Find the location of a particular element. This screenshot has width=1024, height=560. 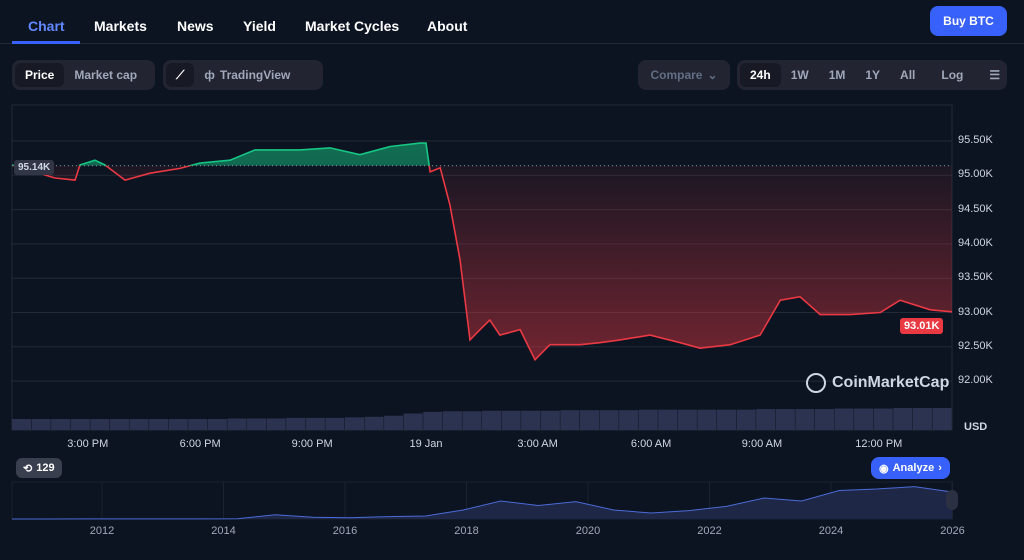

range-1y: 1Y is located at coordinates (873, 75).